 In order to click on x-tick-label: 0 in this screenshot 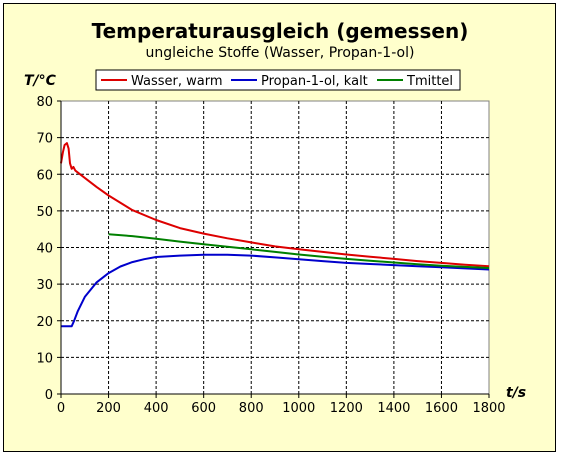, I will do `click(61, 408)`.